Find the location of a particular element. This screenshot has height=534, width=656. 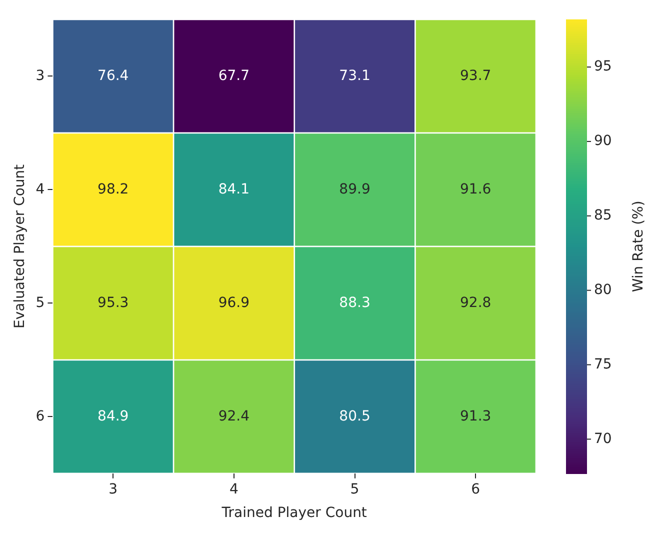

y-tick-label: 5 is located at coordinates (40, 302).